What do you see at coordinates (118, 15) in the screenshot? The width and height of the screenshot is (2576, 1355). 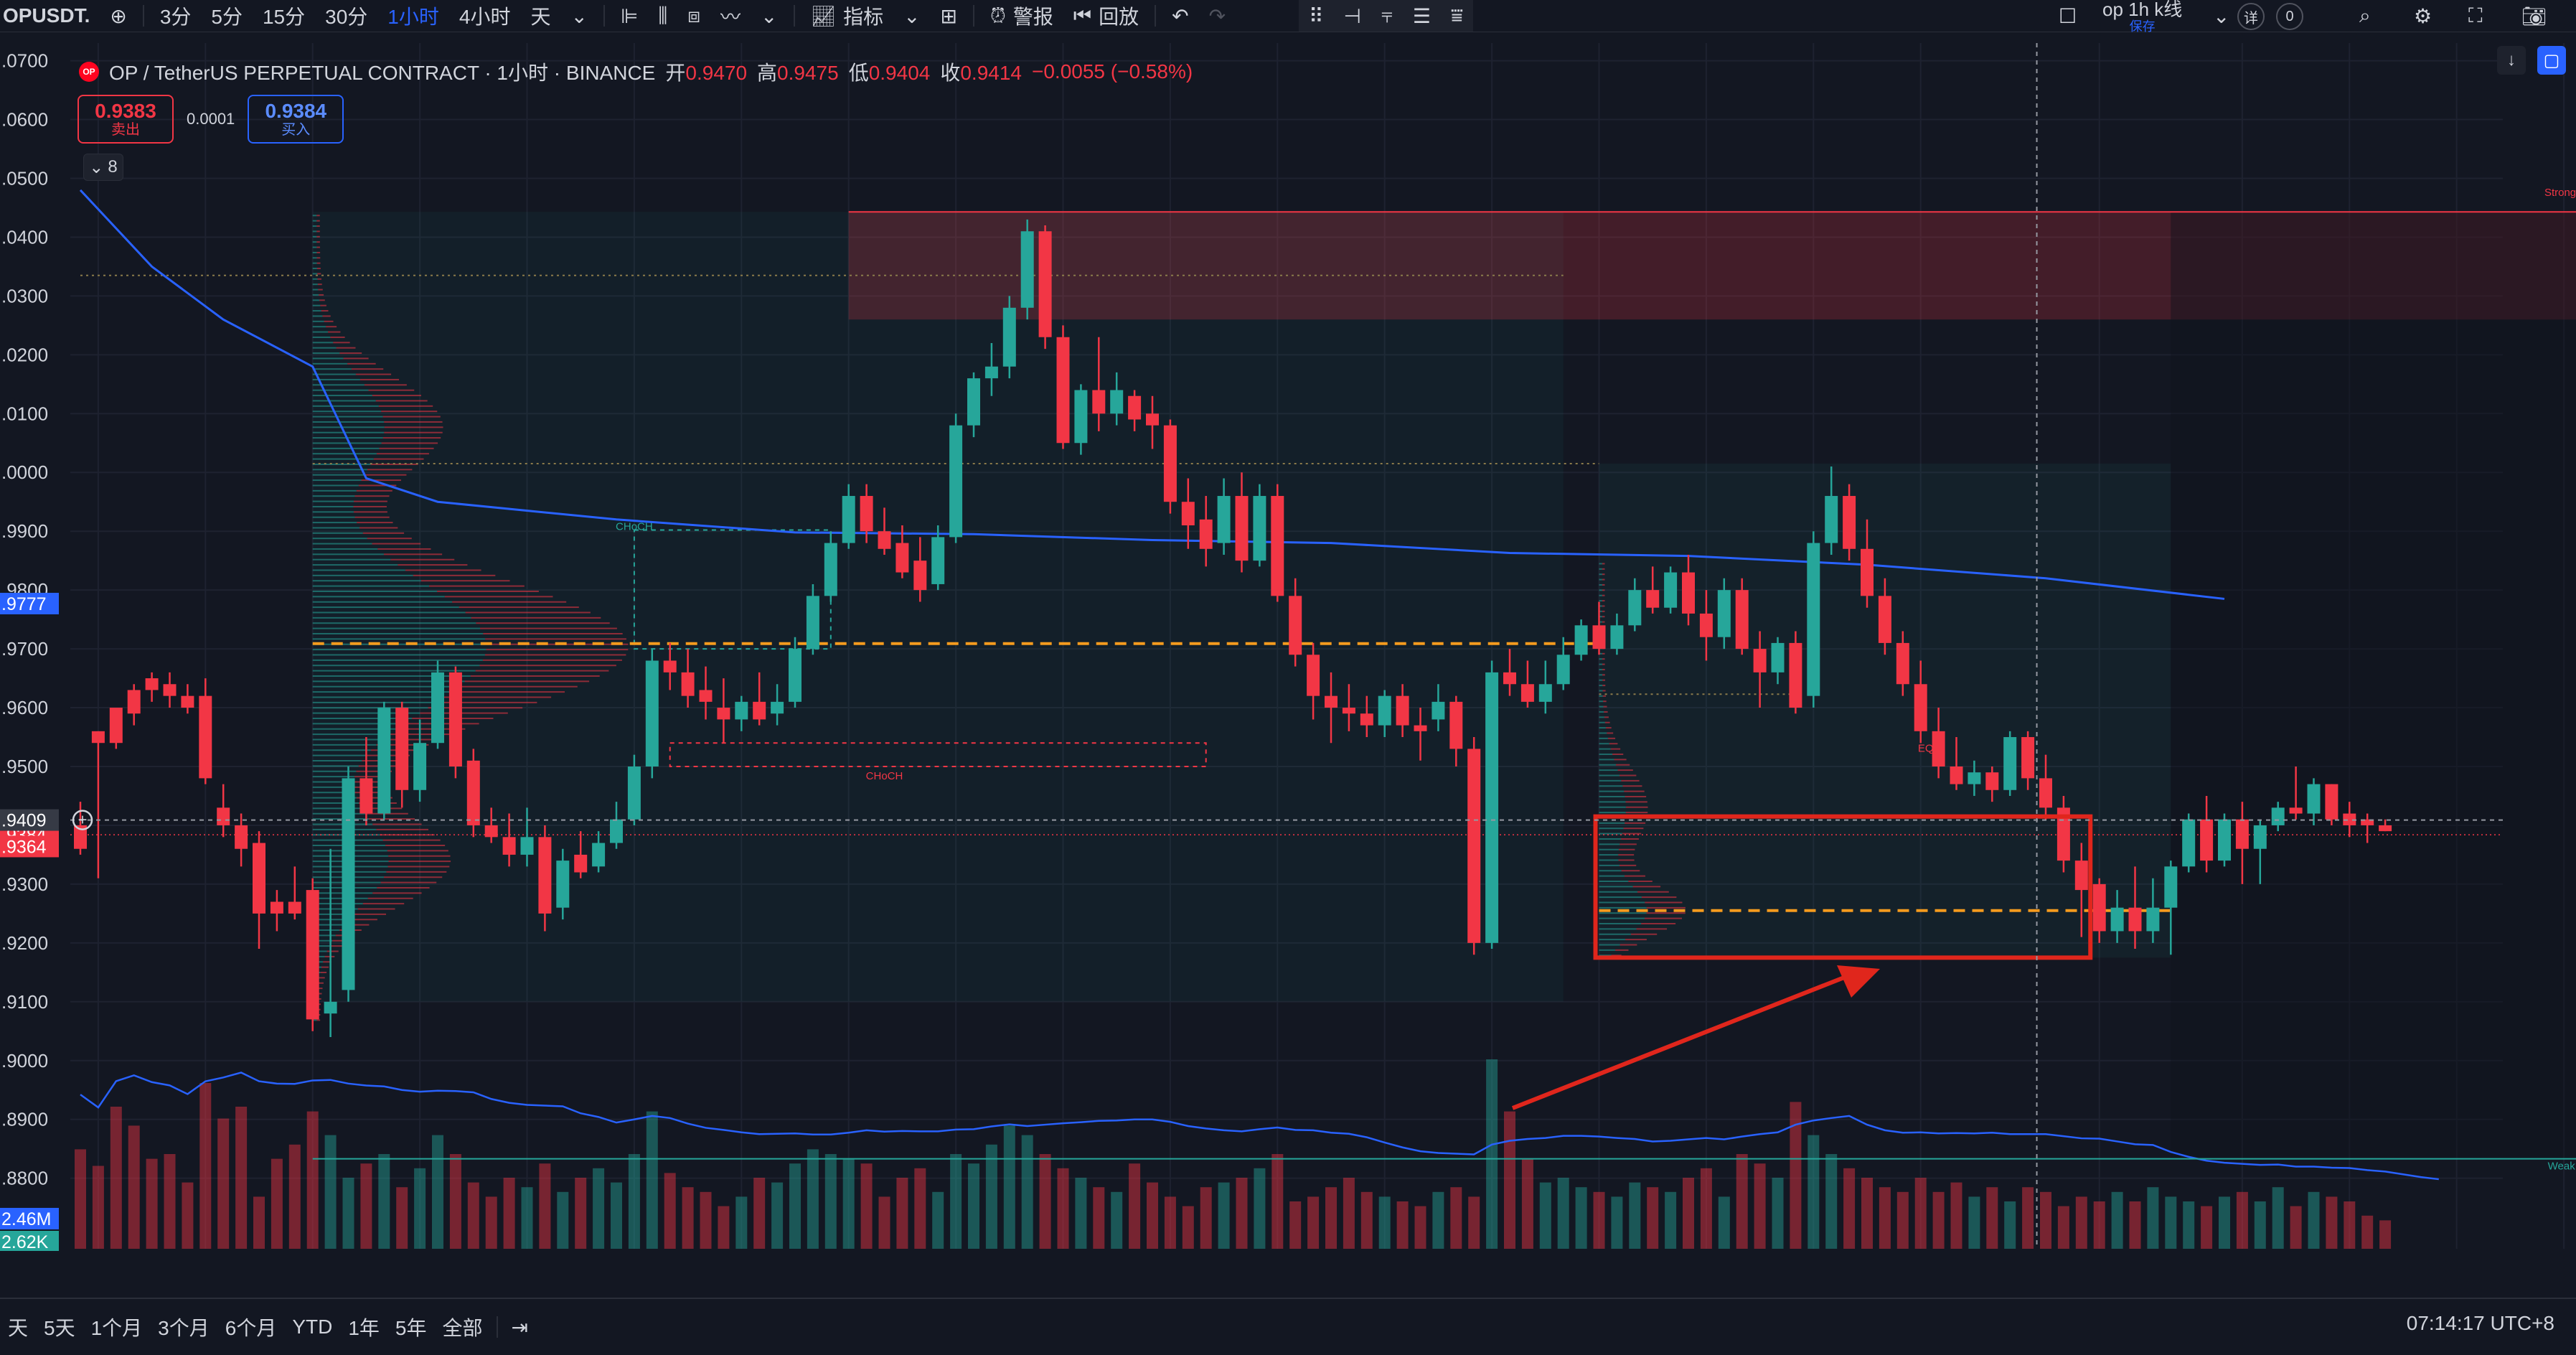 I see `compare-add-icon: ⊕` at bounding box center [118, 15].